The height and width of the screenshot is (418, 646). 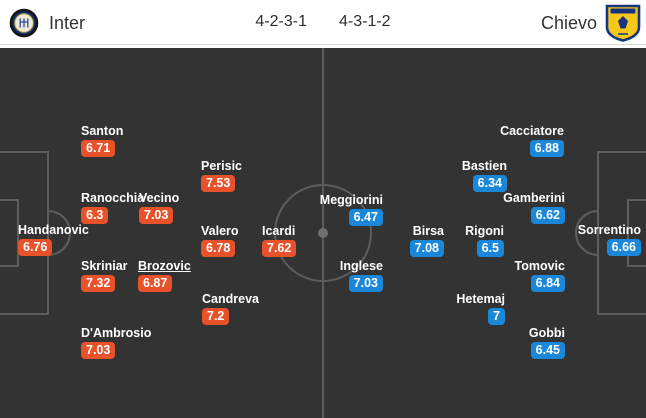 What do you see at coordinates (532, 131) in the screenshot?
I see `player-name: Cacciatore` at bounding box center [532, 131].